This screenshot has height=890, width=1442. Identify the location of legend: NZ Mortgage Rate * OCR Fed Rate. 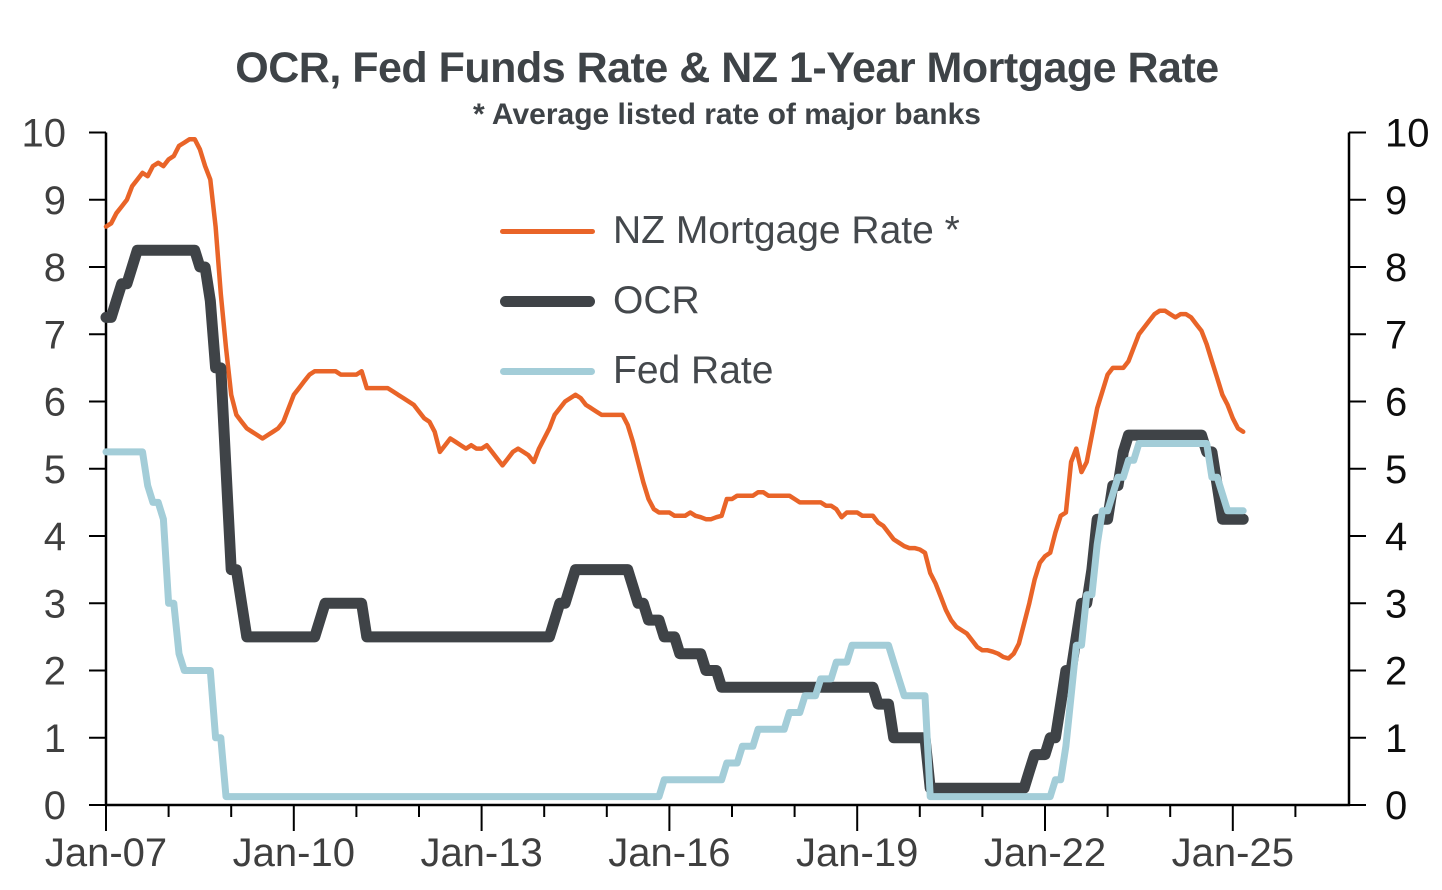
(730, 301).